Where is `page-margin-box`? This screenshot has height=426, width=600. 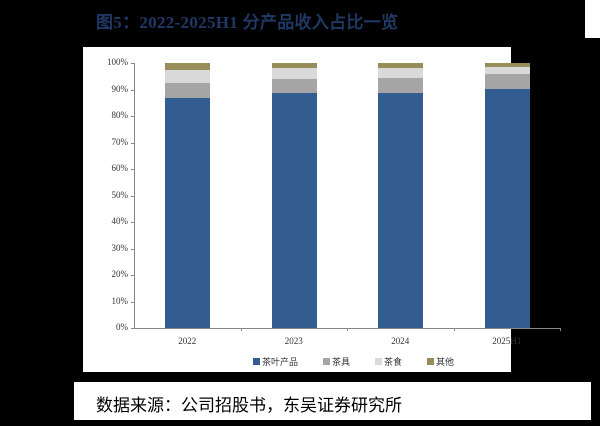
page-margin-box is located at coordinates (592, 19).